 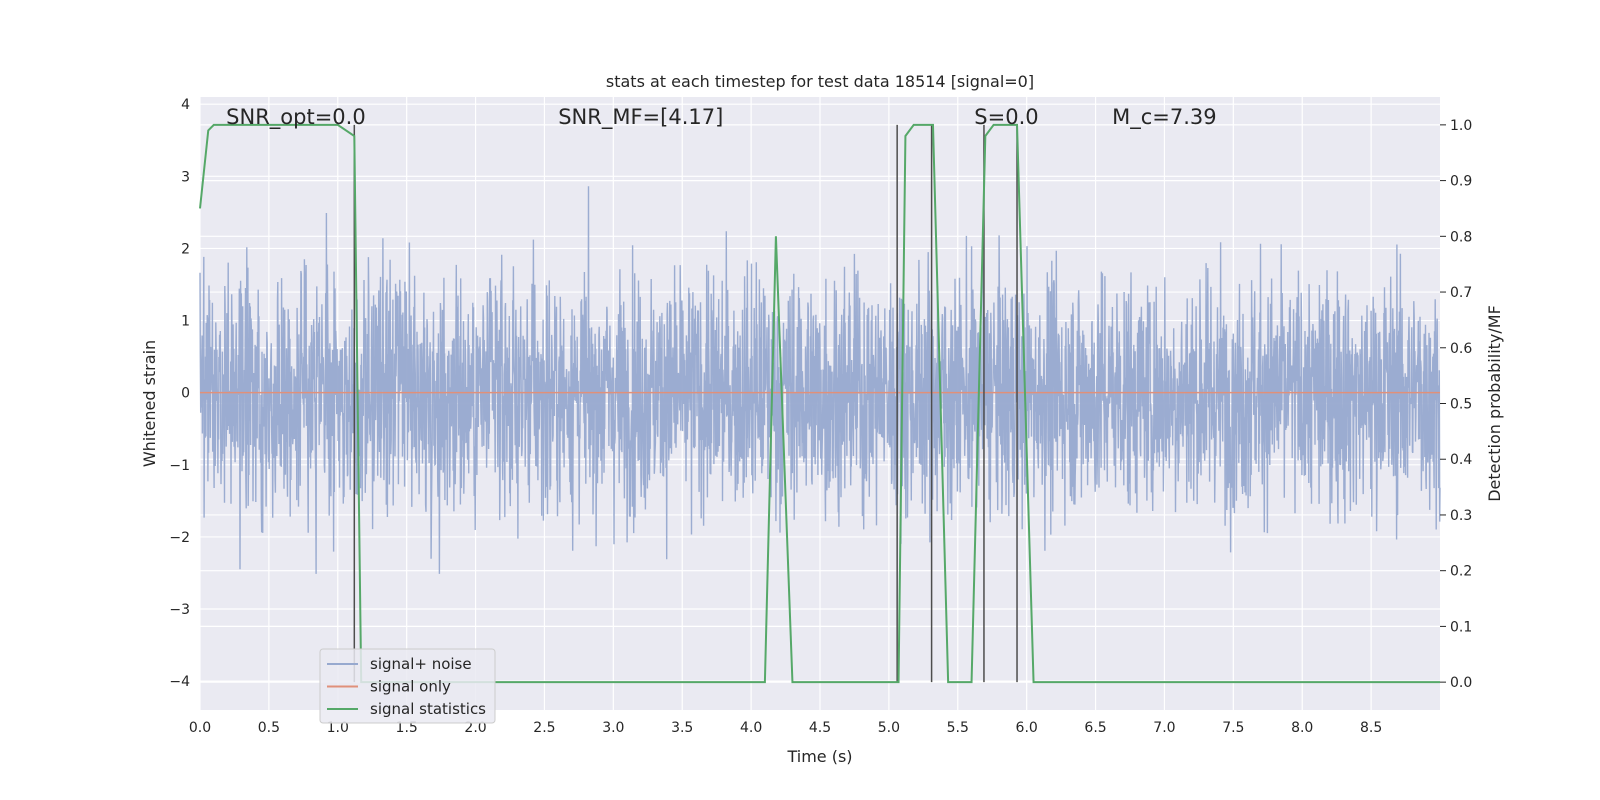 What do you see at coordinates (179, 538) in the screenshot?
I see `y-tick-label: −2` at bounding box center [179, 538].